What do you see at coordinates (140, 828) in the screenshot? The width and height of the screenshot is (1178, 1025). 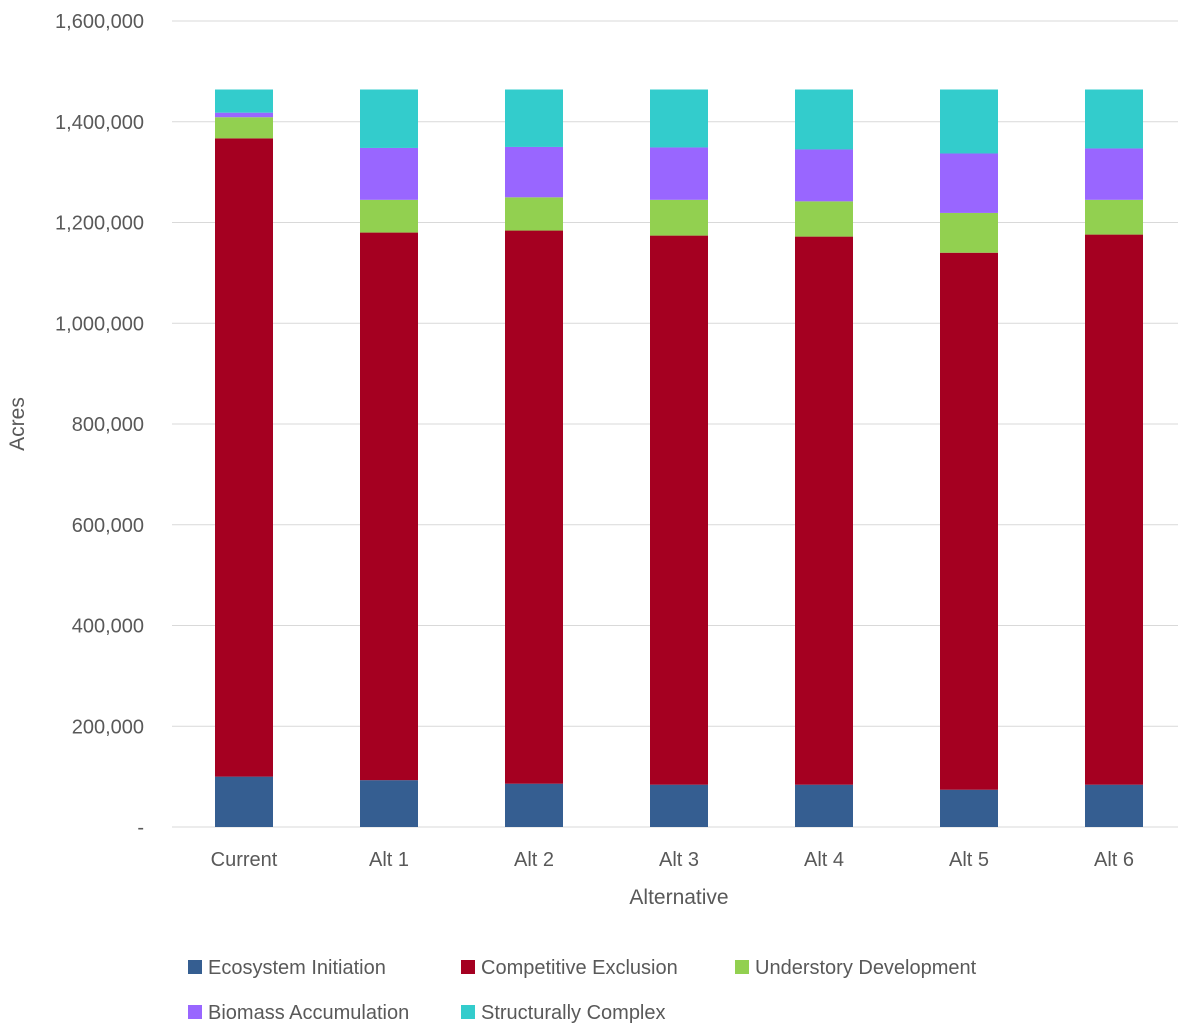 I see `y-tick-label: -` at bounding box center [140, 828].